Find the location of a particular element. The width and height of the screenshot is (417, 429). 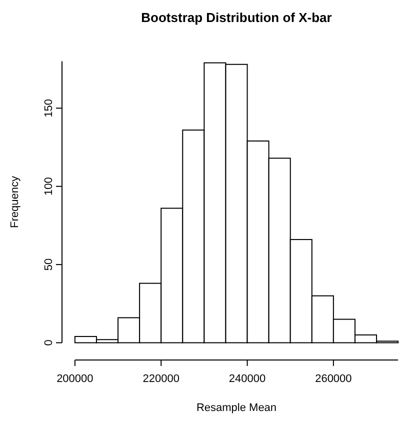

x-tick-label: 220000 is located at coordinates (161, 379).